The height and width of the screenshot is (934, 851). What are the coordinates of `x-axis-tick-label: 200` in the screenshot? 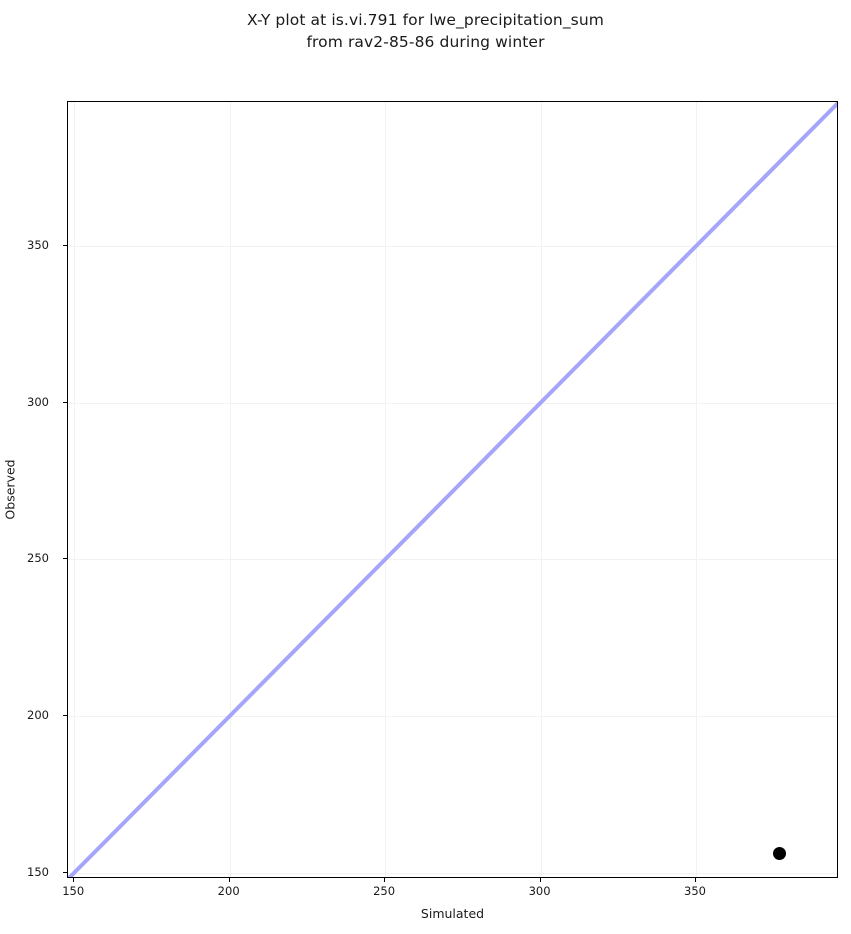 It's located at (228, 891).